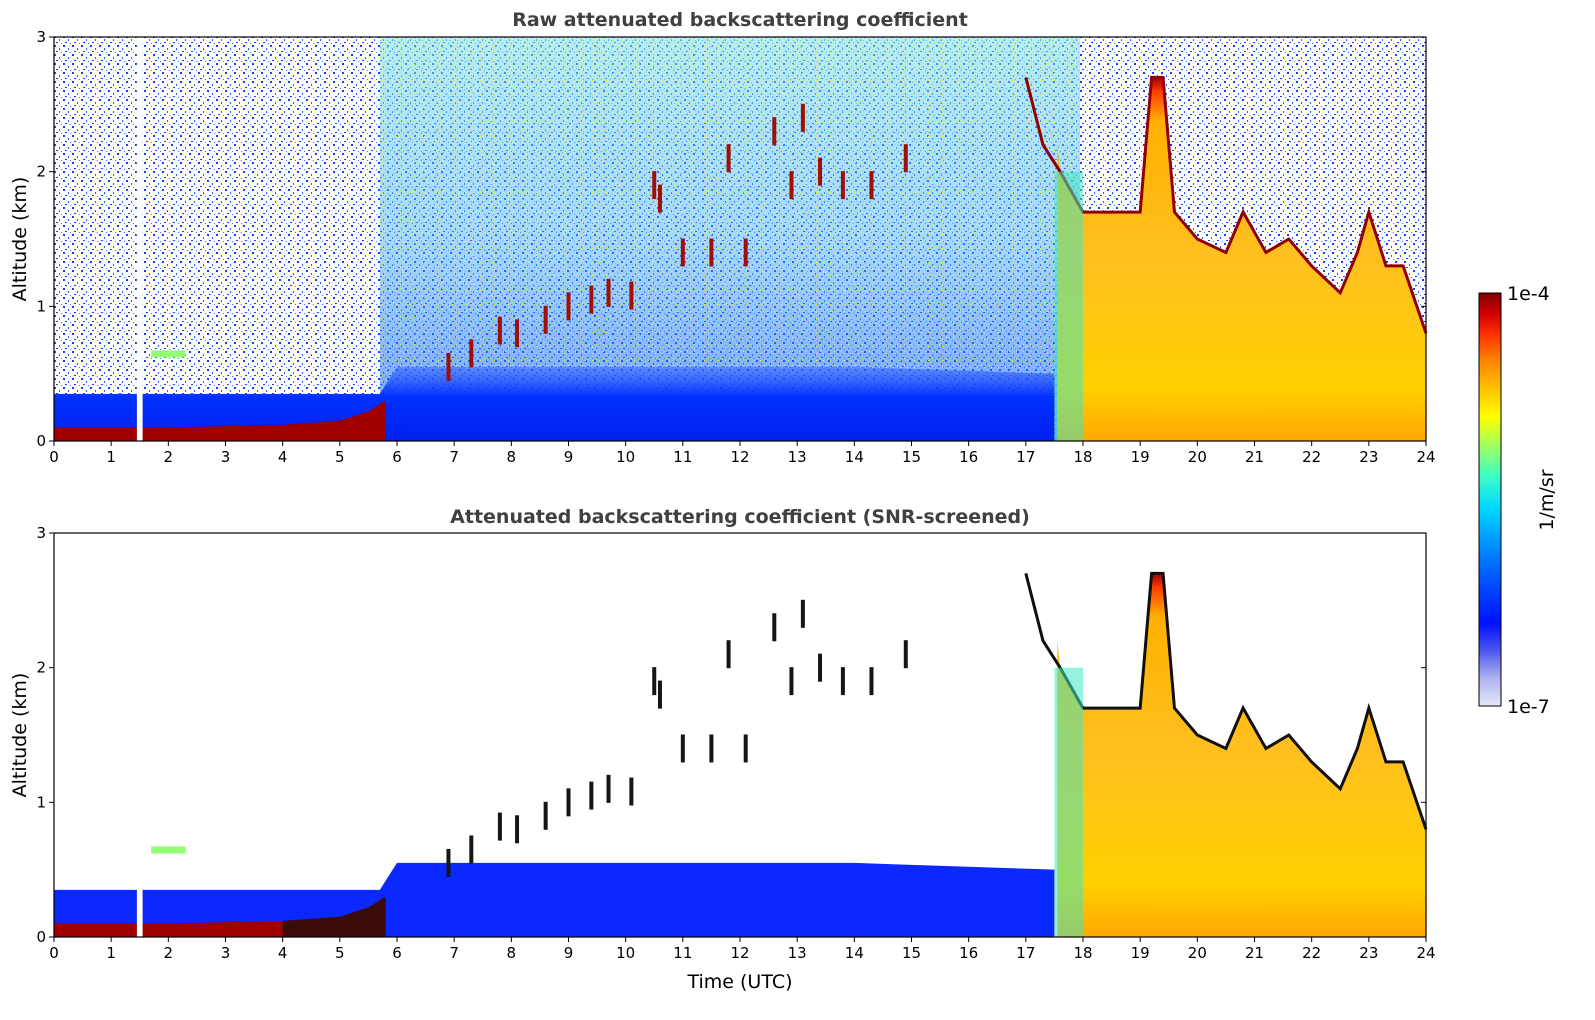 The height and width of the screenshot is (1020, 1595). Describe the element at coordinates (41, 533) in the screenshot. I see `y-tick-label: 3` at that location.